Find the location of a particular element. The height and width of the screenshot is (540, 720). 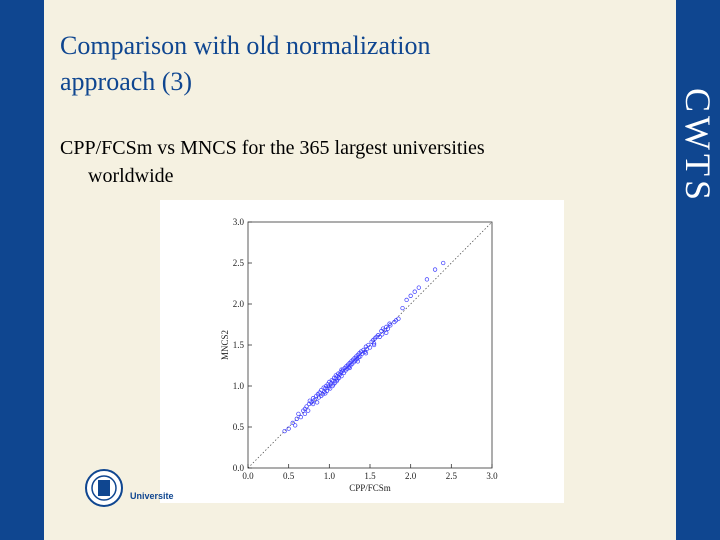

x-tick-label: 0.5 is located at coordinates (289, 476).